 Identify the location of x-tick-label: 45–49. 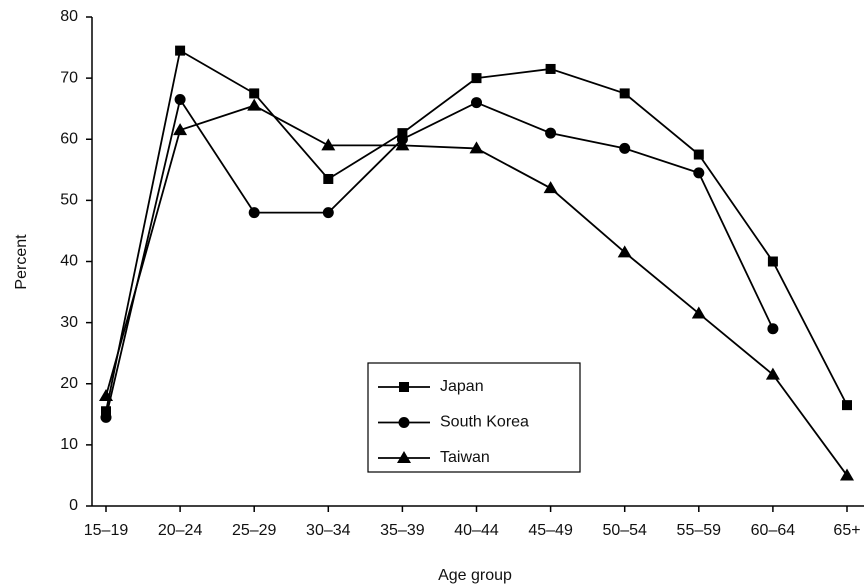
(550, 530).